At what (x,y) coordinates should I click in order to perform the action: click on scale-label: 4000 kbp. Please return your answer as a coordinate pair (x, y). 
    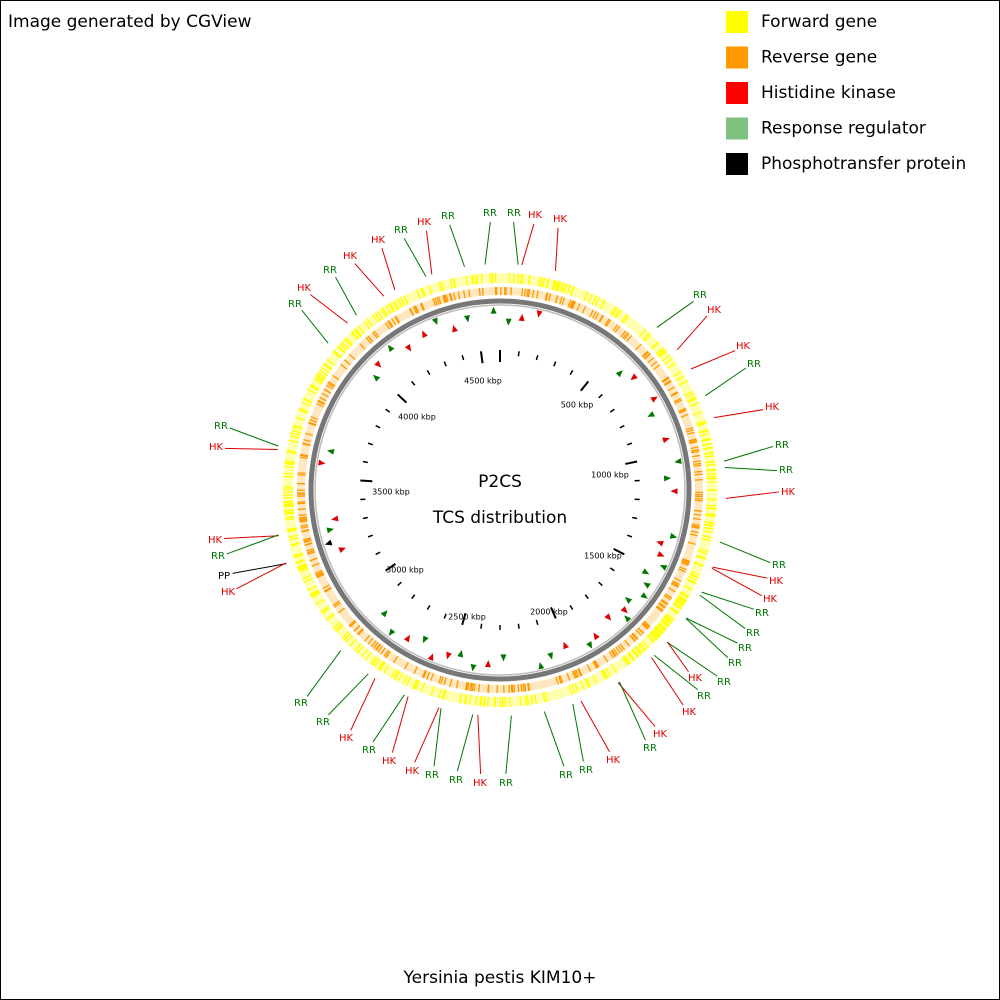
    Looking at the image, I should click on (417, 417).